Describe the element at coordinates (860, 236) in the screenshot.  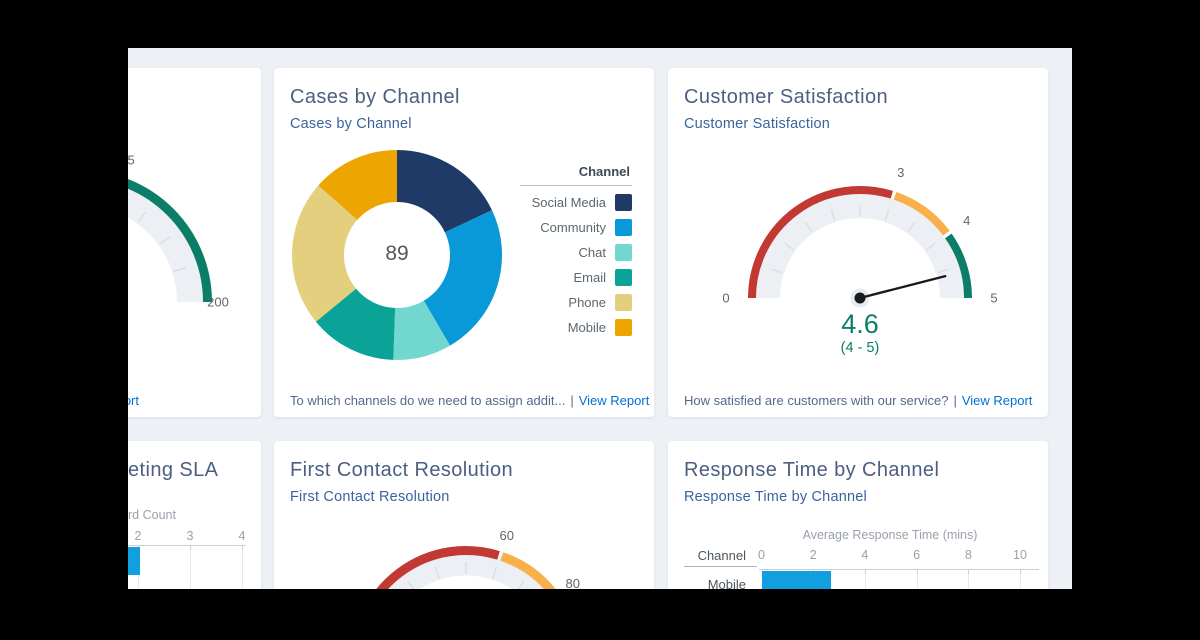
I see `customer-satisfaction-gauge: 0 3 4 5` at that location.